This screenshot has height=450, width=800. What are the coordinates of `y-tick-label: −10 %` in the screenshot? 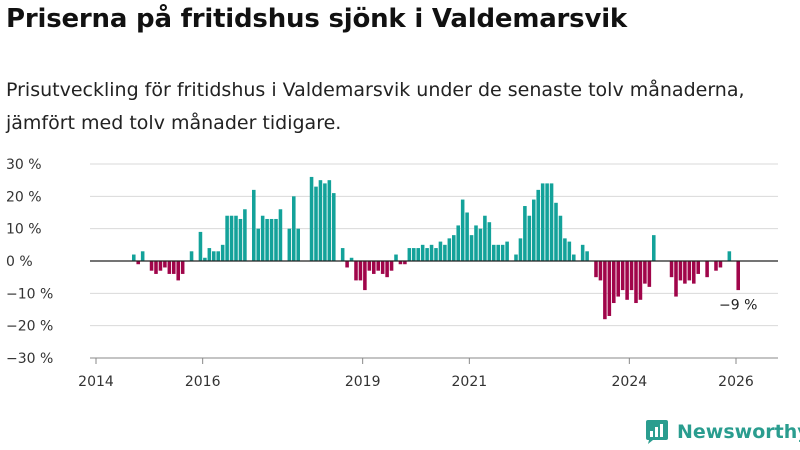 It's located at (29, 294).